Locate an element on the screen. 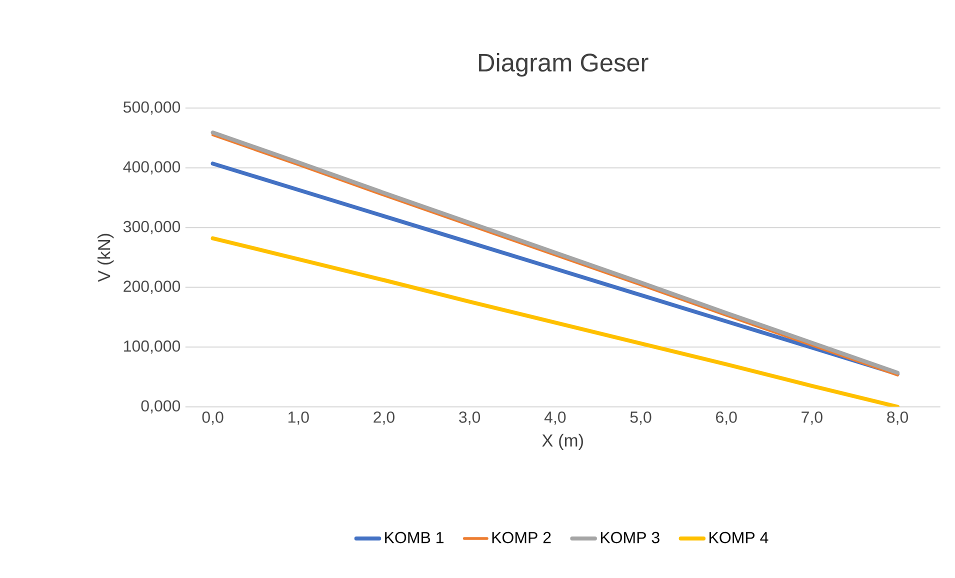 Image resolution: width=955 pixels, height=578 pixels. y-axis-title: V (kN) is located at coordinates (106, 258).